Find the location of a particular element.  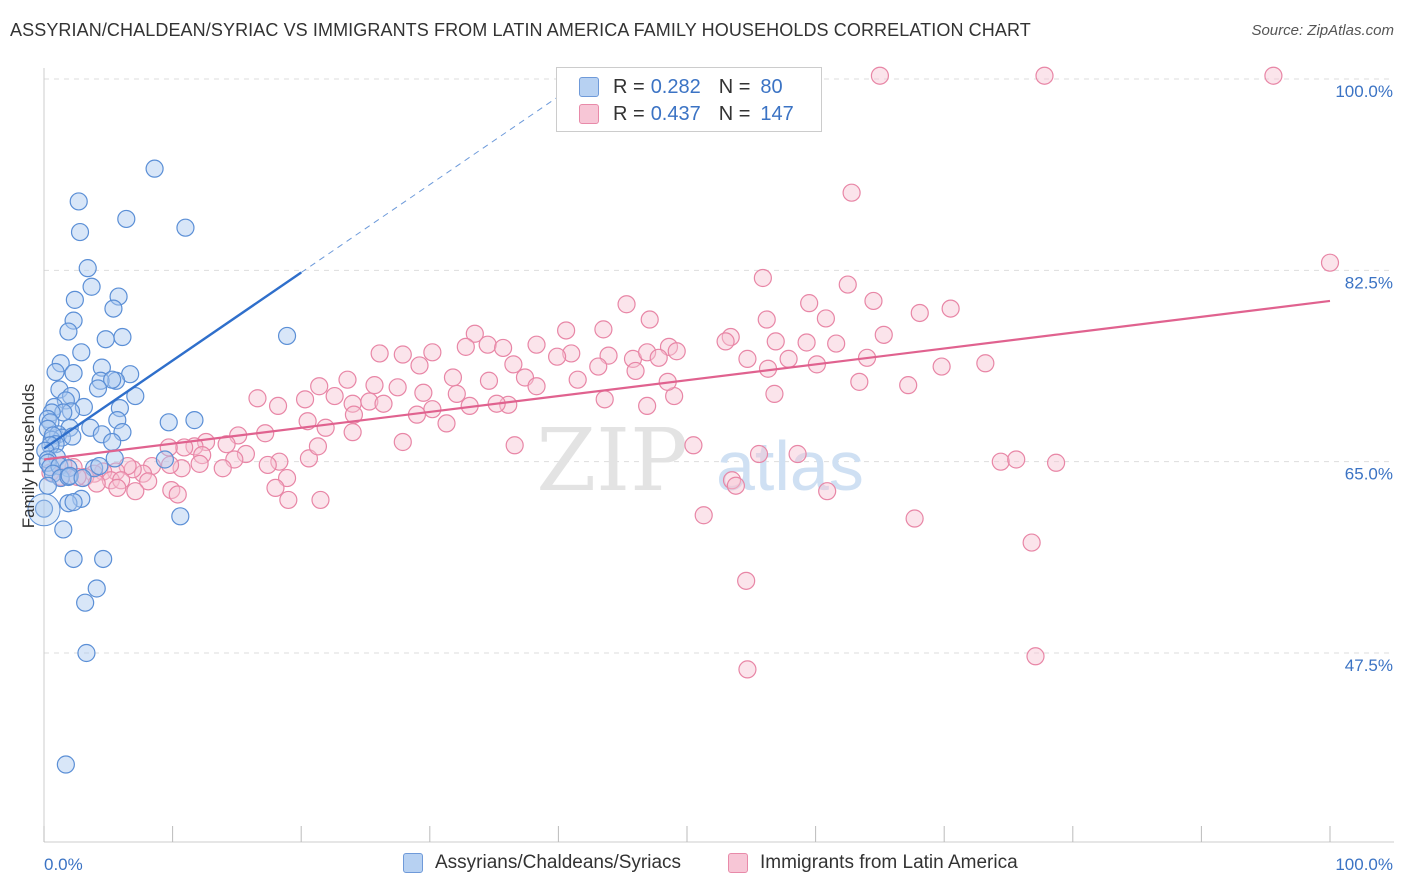

stats-legend: R = 0.282 N = 80 R = 0.437 N = 147 is located at coordinates (689, 99).